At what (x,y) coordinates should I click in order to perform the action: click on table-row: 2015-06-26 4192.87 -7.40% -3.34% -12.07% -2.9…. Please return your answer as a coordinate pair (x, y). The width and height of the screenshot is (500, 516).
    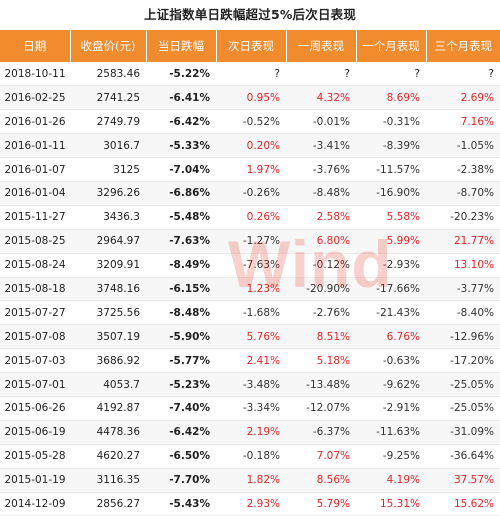
    Looking at the image, I should click on (250, 408).